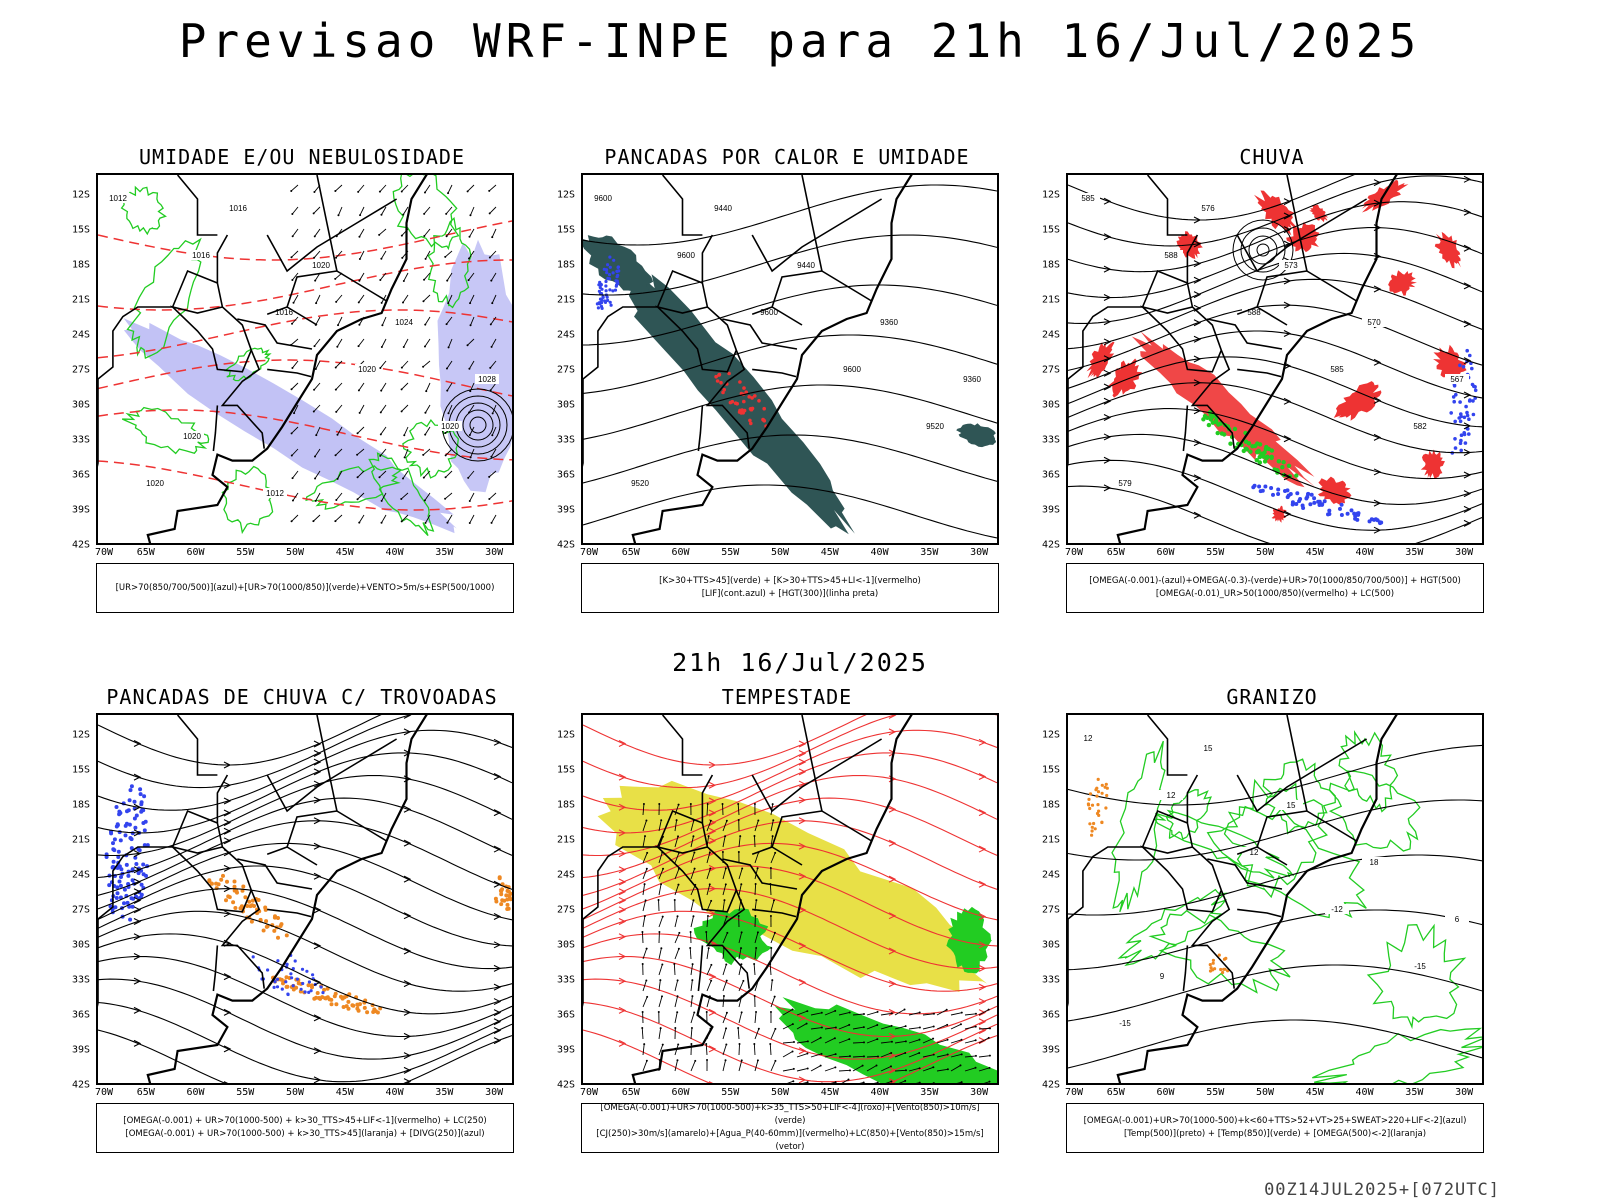 This screenshot has width=1600, height=1200. What do you see at coordinates (1337, 369) in the screenshot?
I see `contour-label: 585` at bounding box center [1337, 369].